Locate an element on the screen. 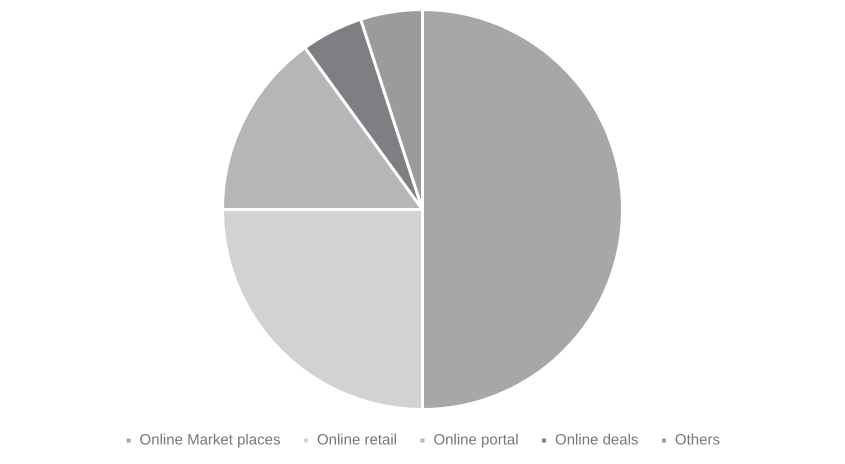 The height and width of the screenshot is (464, 845). legend-label: Online deals is located at coordinates (596, 440).